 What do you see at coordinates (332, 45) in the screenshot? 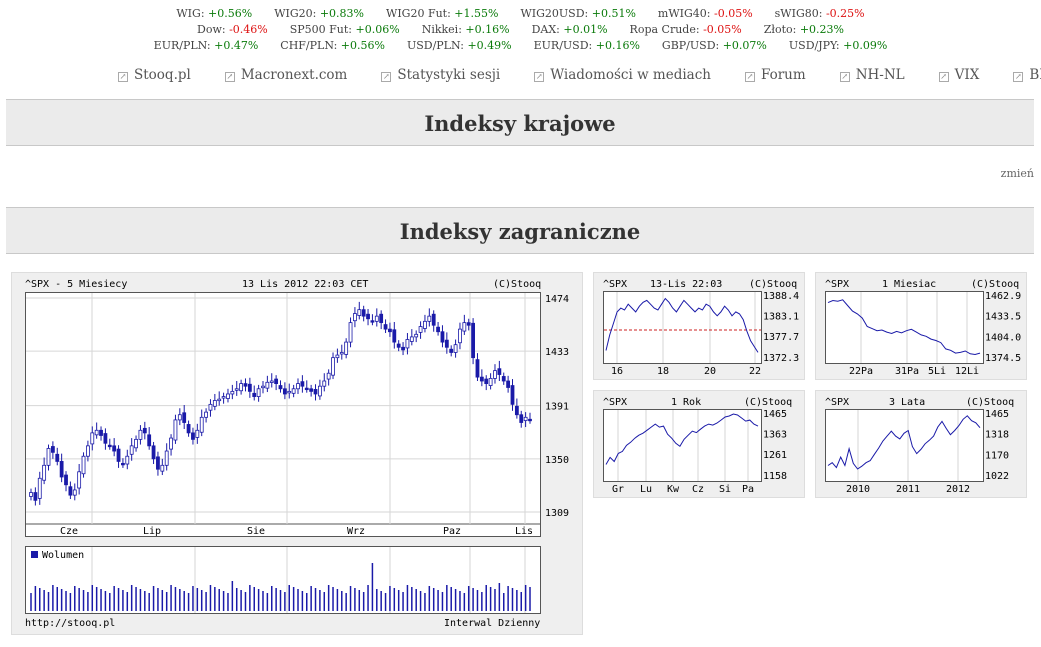
I see `ticker-item: CHF/PLN: +0.56%` at bounding box center [332, 45].